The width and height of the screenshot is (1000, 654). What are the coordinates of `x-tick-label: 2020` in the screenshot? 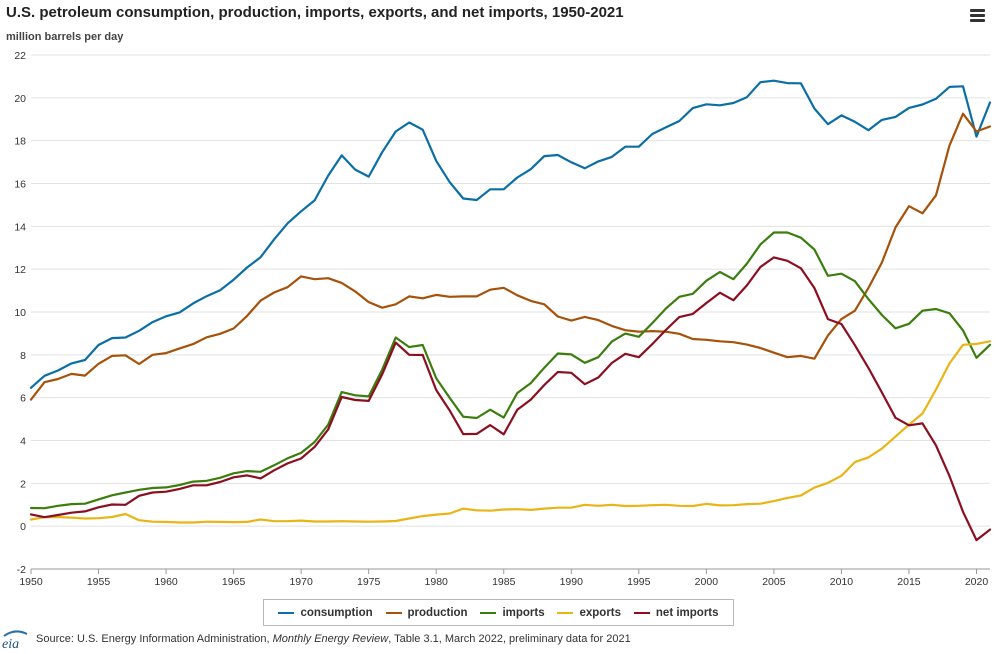 It's located at (977, 582).